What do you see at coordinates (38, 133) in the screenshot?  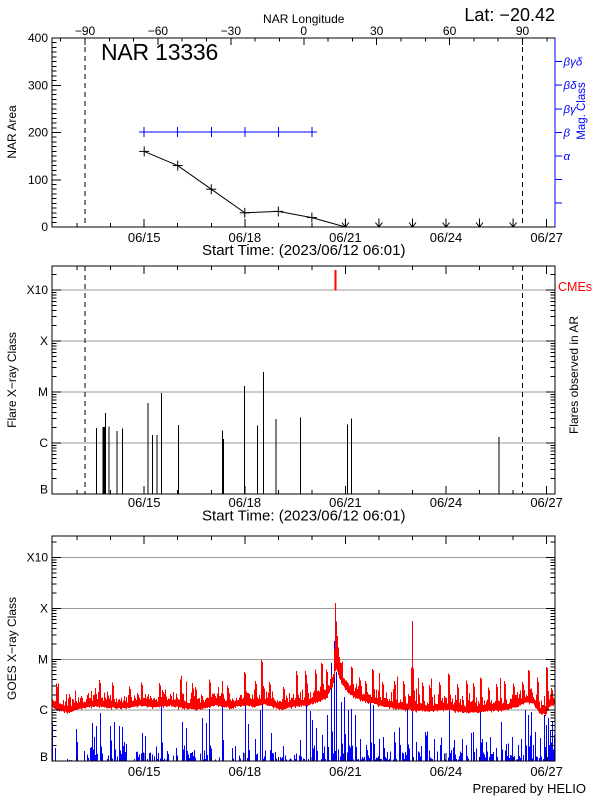 I see `svg-text: 200` at bounding box center [38, 133].